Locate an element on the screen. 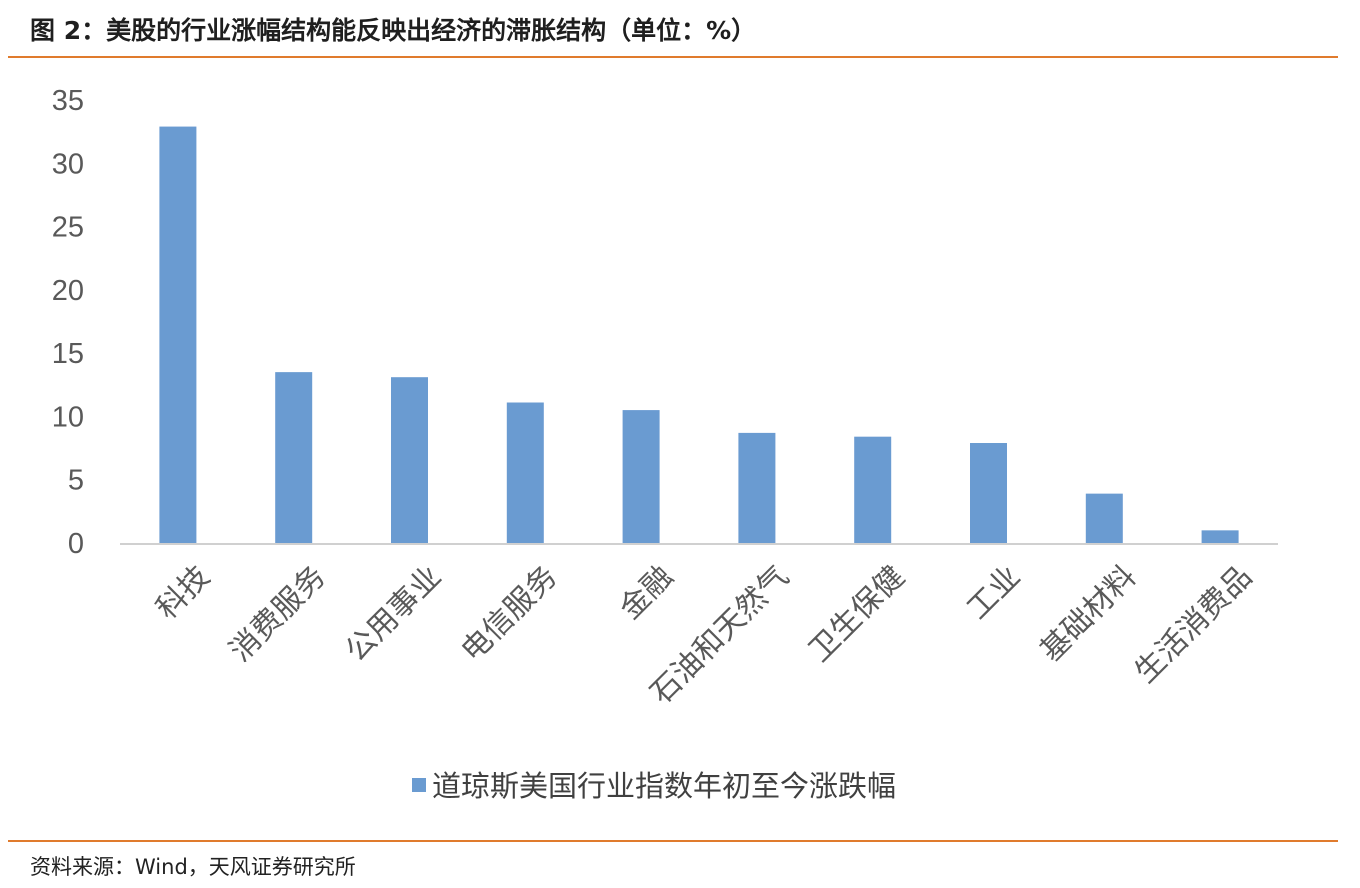 The height and width of the screenshot is (888, 1360). x-tick-label: 科技 is located at coordinates (183, 592).